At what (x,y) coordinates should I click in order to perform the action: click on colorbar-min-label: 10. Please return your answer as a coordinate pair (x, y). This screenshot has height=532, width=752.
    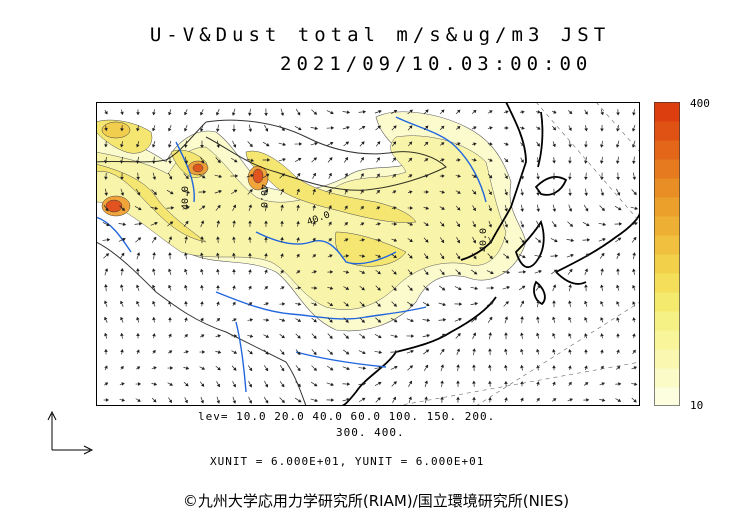
    Looking at the image, I should click on (697, 405).